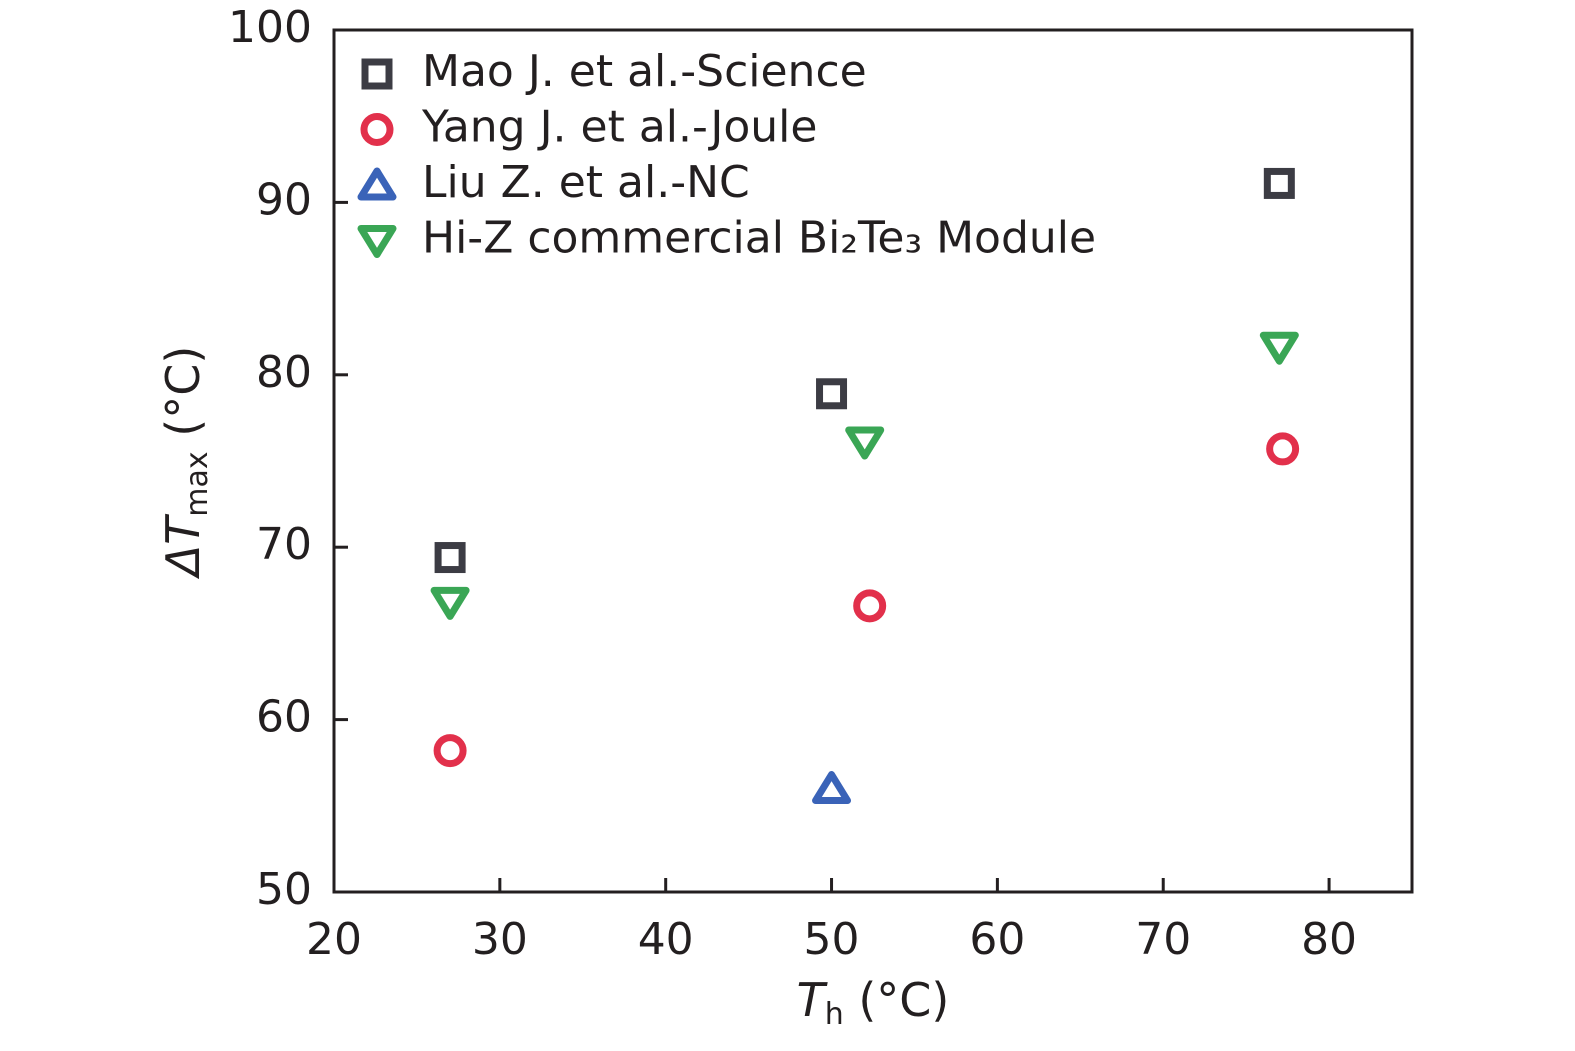 This screenshot has height=1051, width=1575. What do you see at coordinates (284, 544) in the screenshot?
I see `y-tick-label: 70` at bounding box center [284, 544].